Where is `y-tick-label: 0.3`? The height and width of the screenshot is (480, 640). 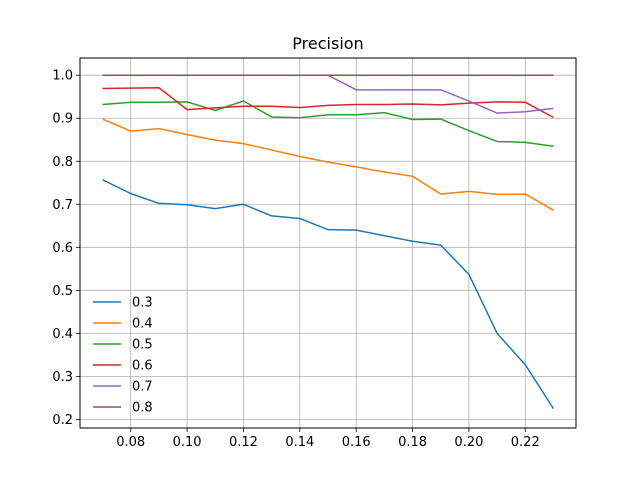 y-tick-label: 0.3 is located at coordinates (62, 377).